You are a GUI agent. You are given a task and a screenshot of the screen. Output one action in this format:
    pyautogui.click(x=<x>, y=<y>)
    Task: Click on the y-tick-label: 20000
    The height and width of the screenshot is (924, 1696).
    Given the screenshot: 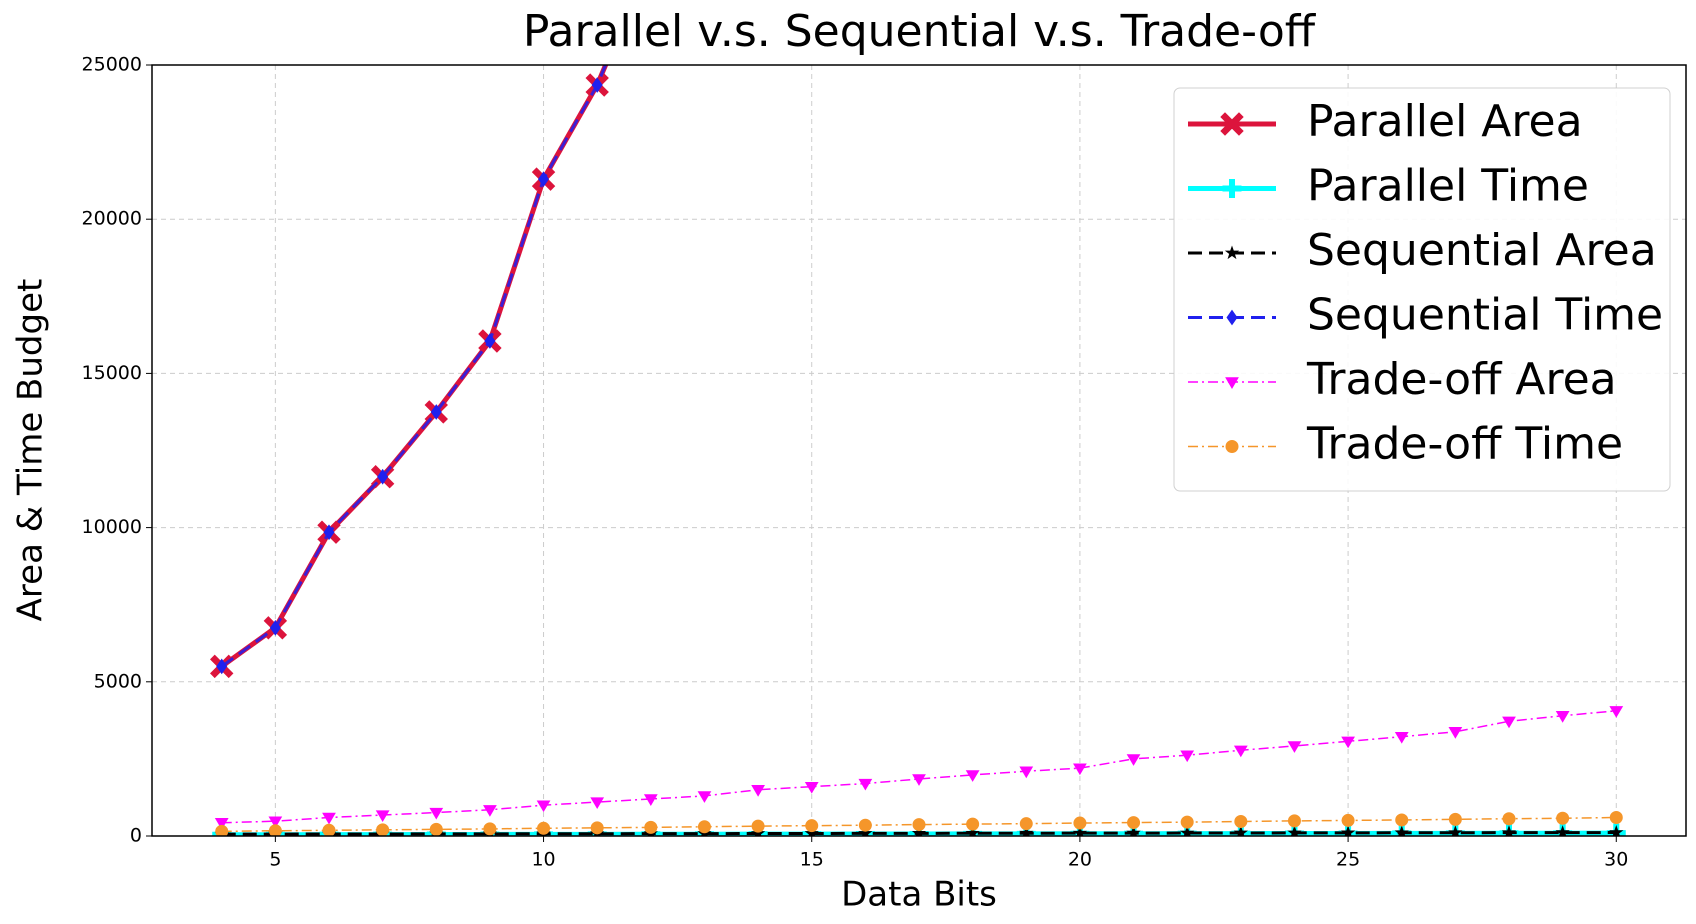 What is the action you would take?
    pyautogui.click(x=112, y=219)
    